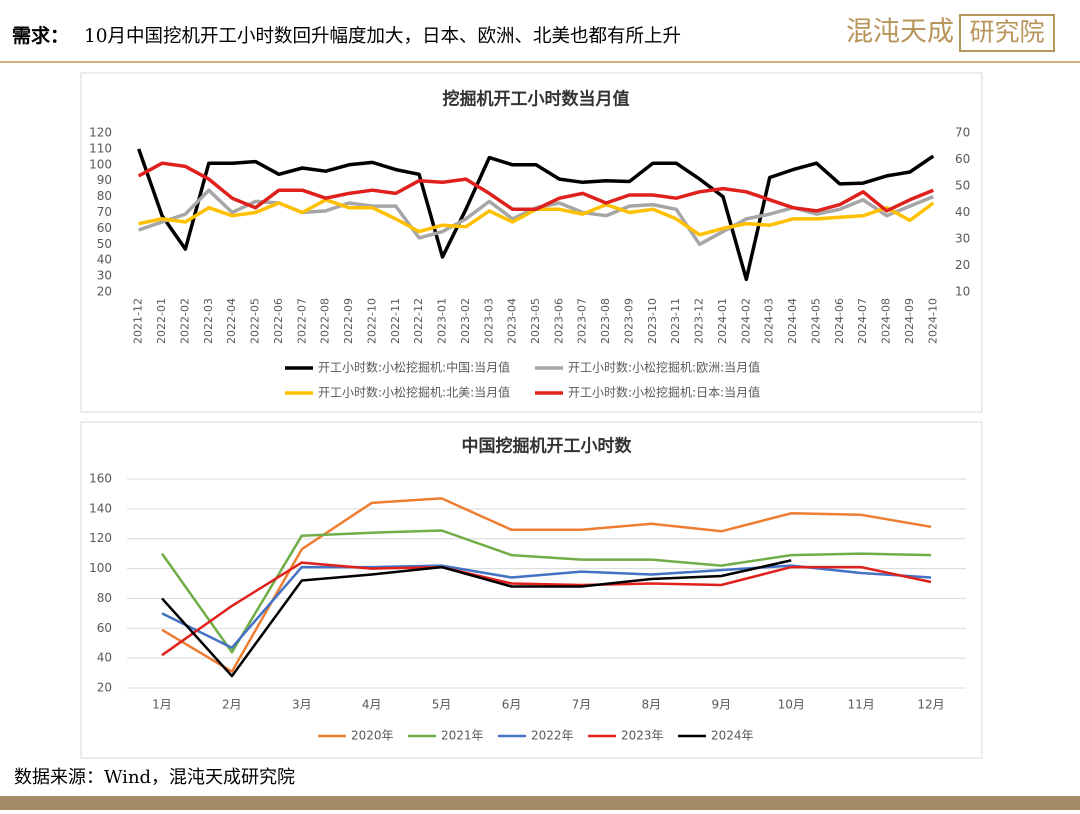 The image size is (1080, 814). I want to click on x-tick-label: 2023-04, so click(512, 321).